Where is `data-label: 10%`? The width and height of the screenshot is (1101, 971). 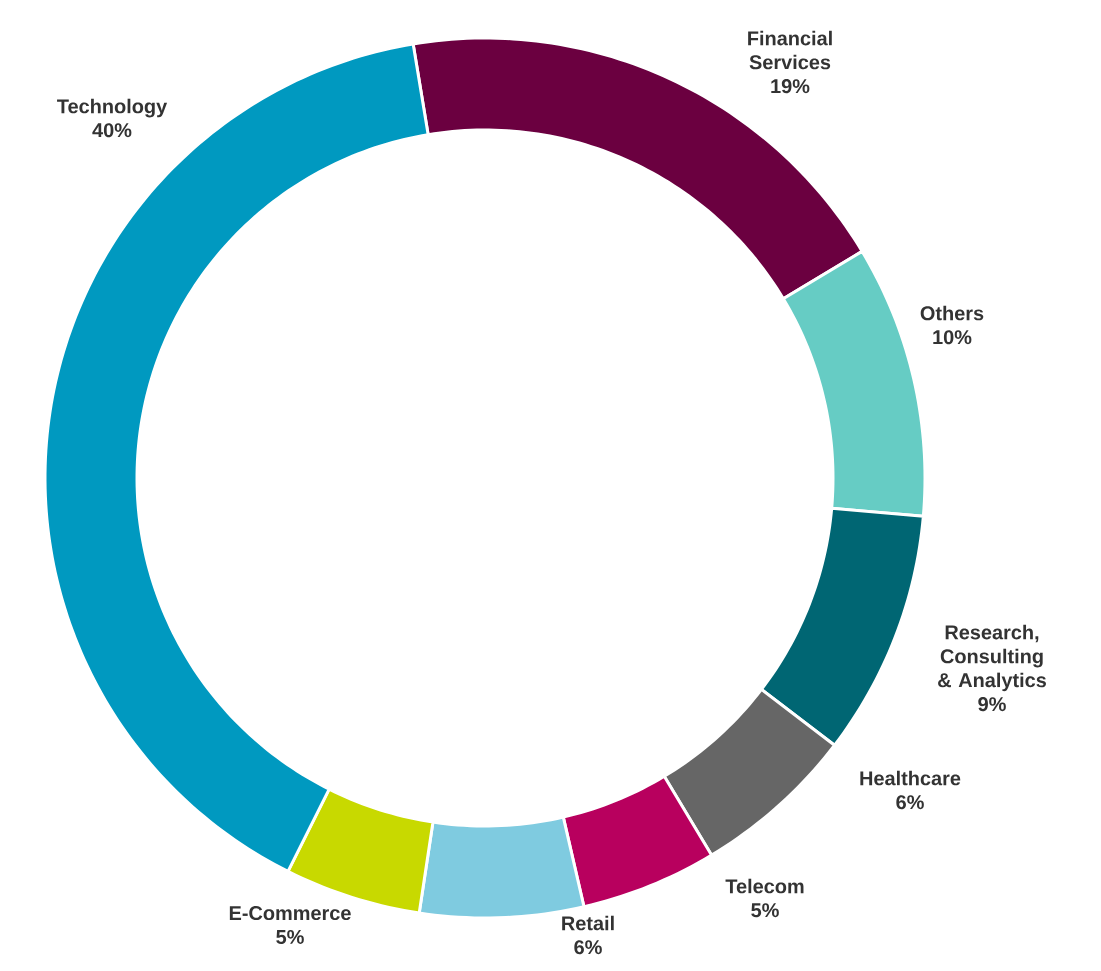
data-label: 10% is located at coordinates (952, 337).